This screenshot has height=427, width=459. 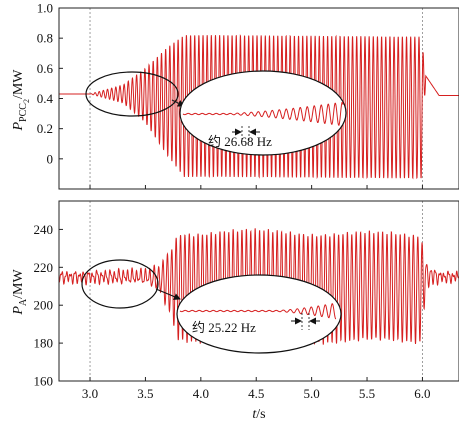 I want to click on bottom-ylabel-subscript: A, so click(x=23, y=302).